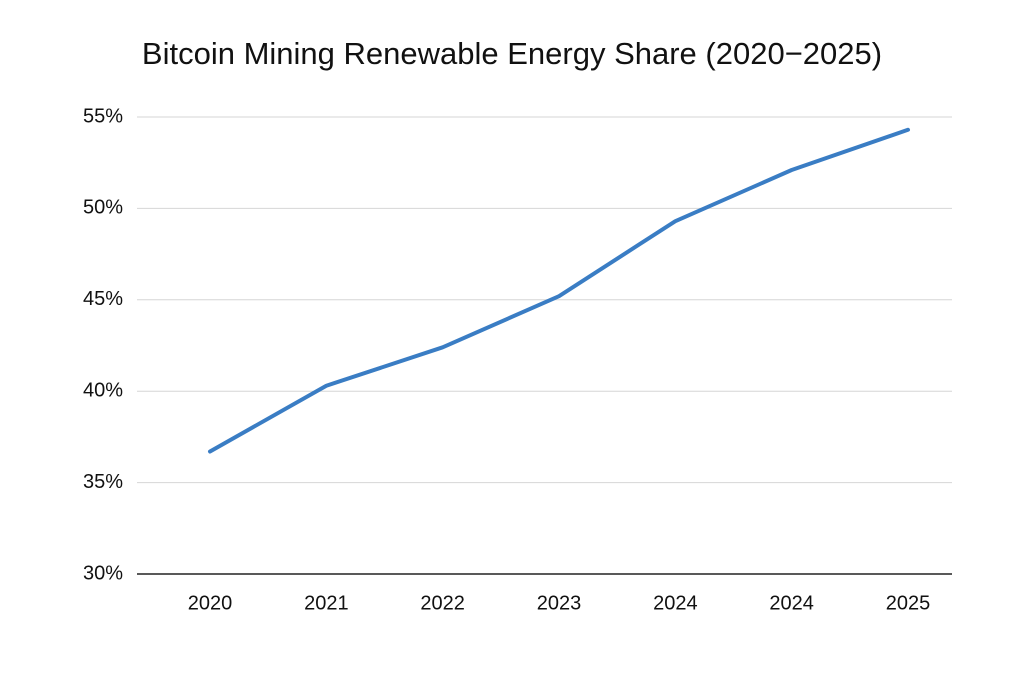 This screenshot has width=1024, height=688. I want to click on x-tick-label: 2021, so click(326, 603).